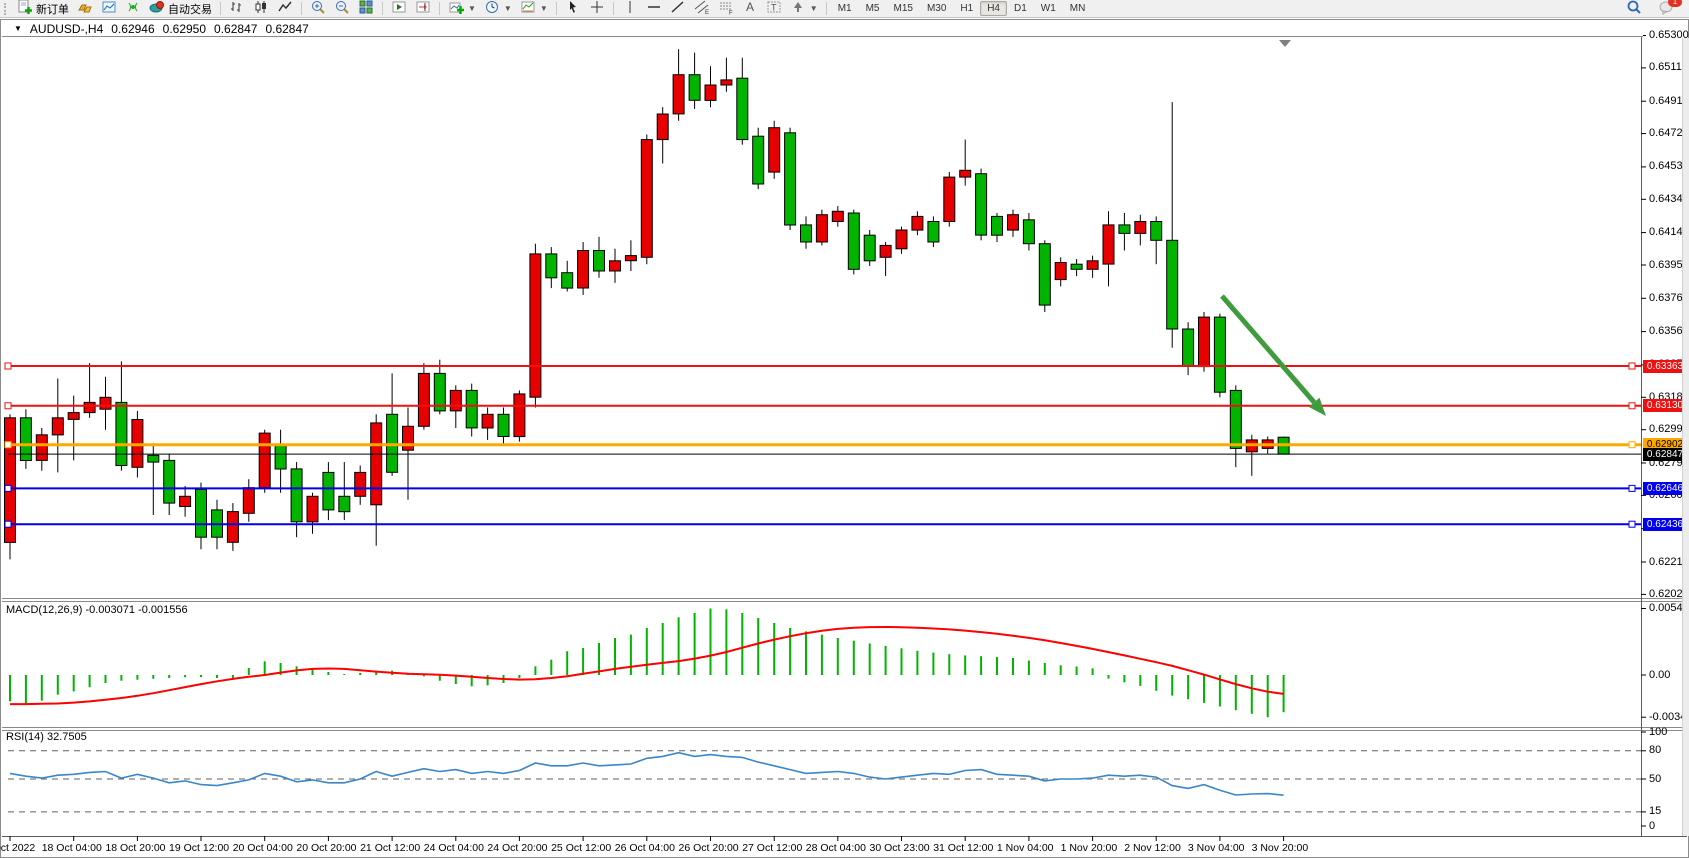 This screenshot has width=1689, height=858. I want to click on timeframe-menu-button: ▼, so click(498, 9).